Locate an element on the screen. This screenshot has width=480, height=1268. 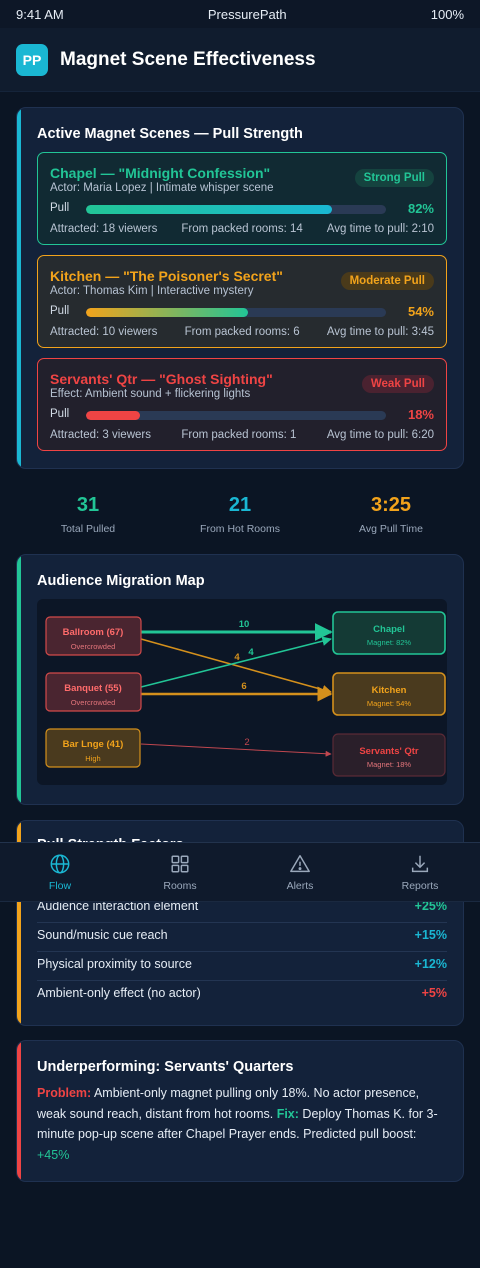
flow-arrow-ballroom-kitchen is located at coordinates (236, 666).